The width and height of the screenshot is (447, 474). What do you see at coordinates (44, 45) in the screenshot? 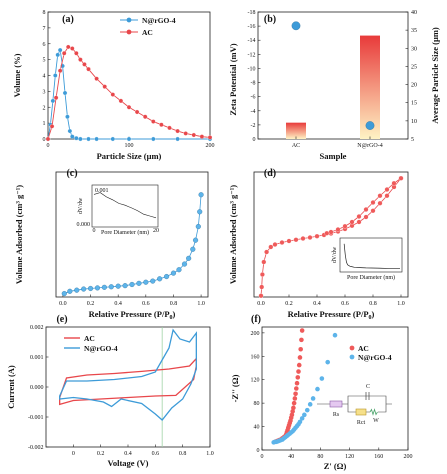
I see `panel-a-ytick-label: 6` at bounding box center [44, 45].